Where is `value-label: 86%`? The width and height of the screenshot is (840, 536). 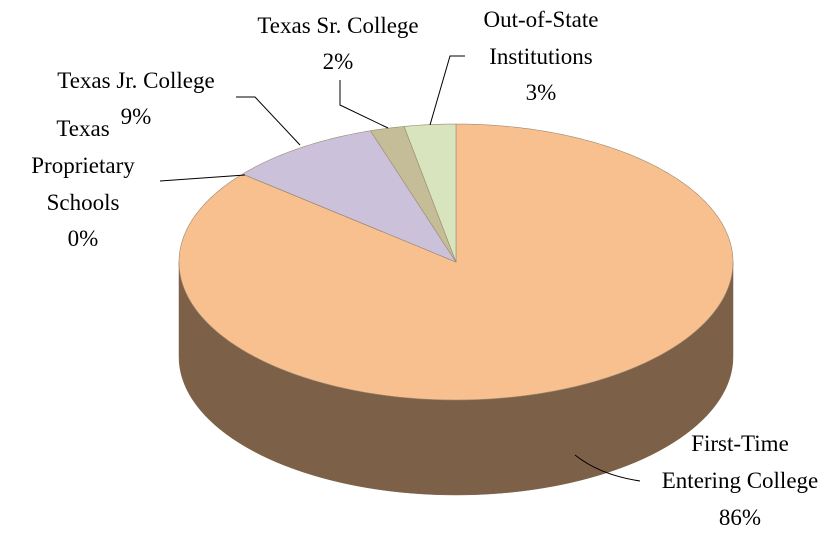
value-label: 86% is located at coordinates (740, 517).